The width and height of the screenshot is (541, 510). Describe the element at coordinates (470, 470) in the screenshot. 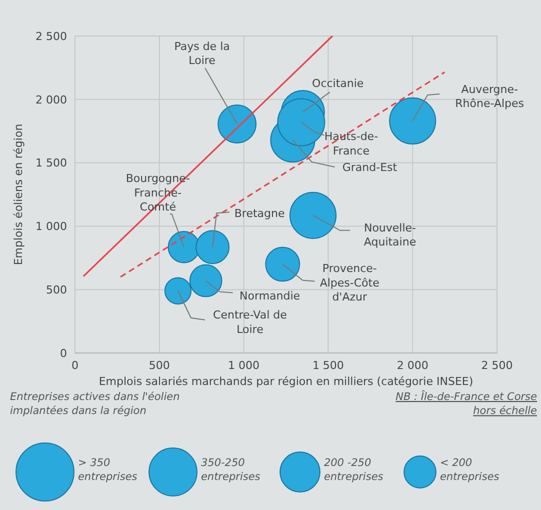

I see `legend-label: < 200 entreprises` at that location.